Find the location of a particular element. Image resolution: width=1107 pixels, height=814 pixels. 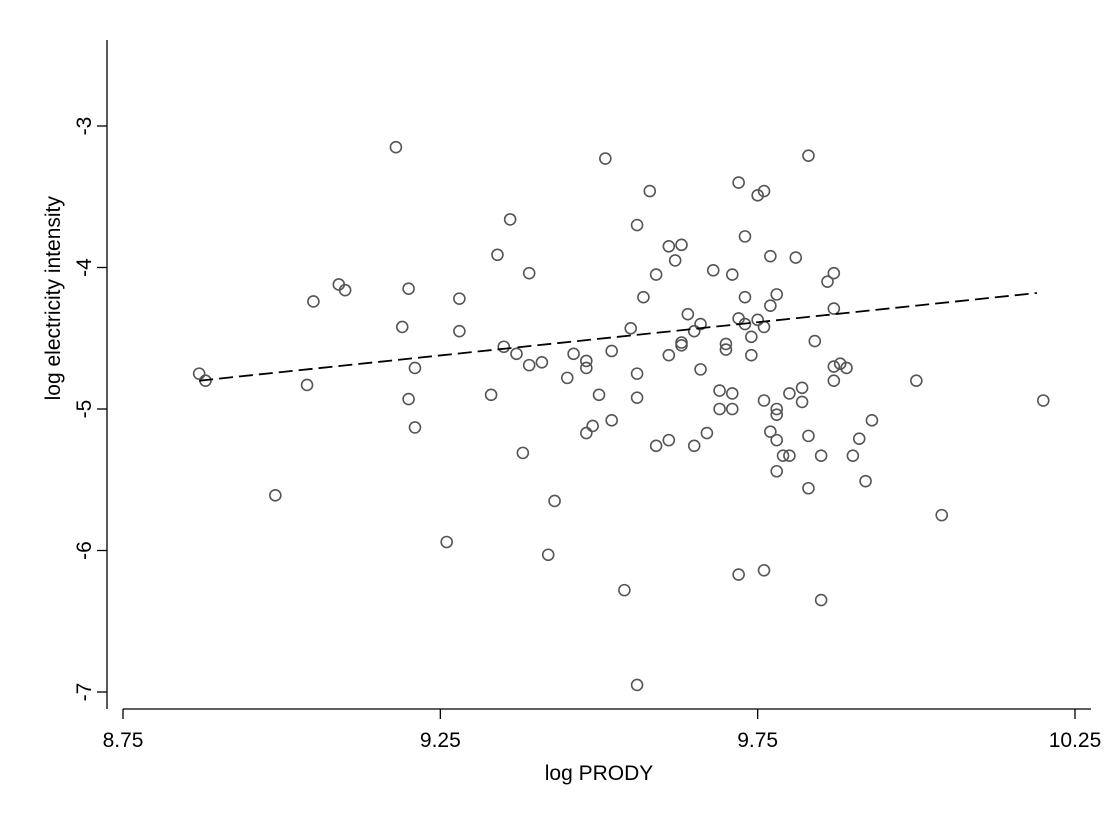

y-tick-label: -5 is located at coordinates (84, 409).